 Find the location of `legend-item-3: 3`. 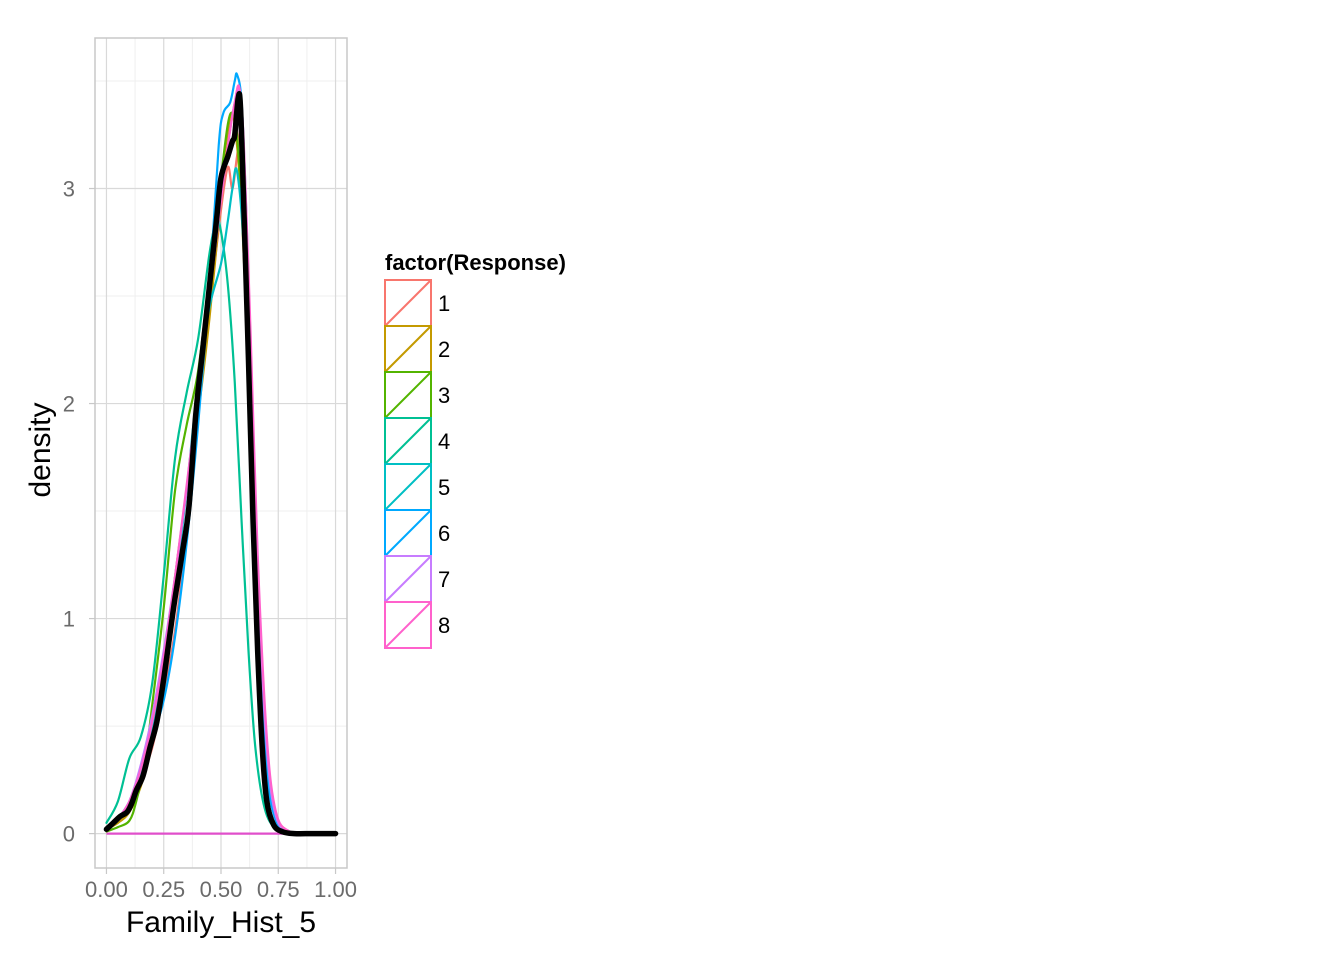

legend-item-3: 3 is located at coordinates (417, 395).